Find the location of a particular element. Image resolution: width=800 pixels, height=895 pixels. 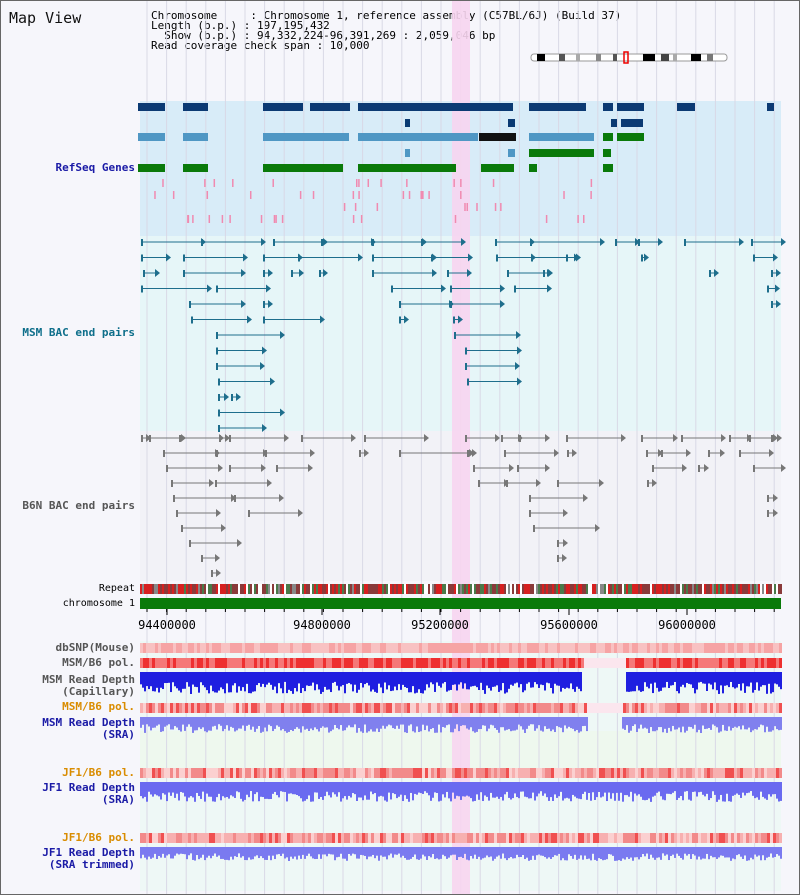

label-msm-b6-pol-2: MSM/B6 pol. is located at coordinates (98, 706).